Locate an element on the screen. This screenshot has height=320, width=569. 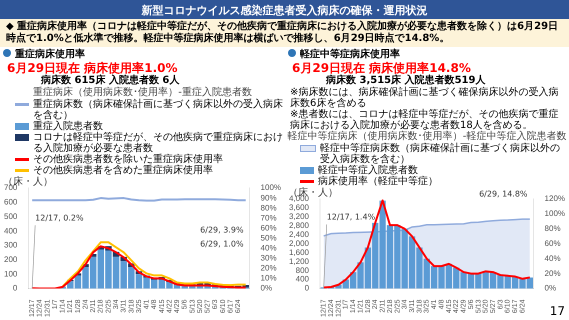
annotation: 6/29, 1.0% is located at coordinates (222, 244).